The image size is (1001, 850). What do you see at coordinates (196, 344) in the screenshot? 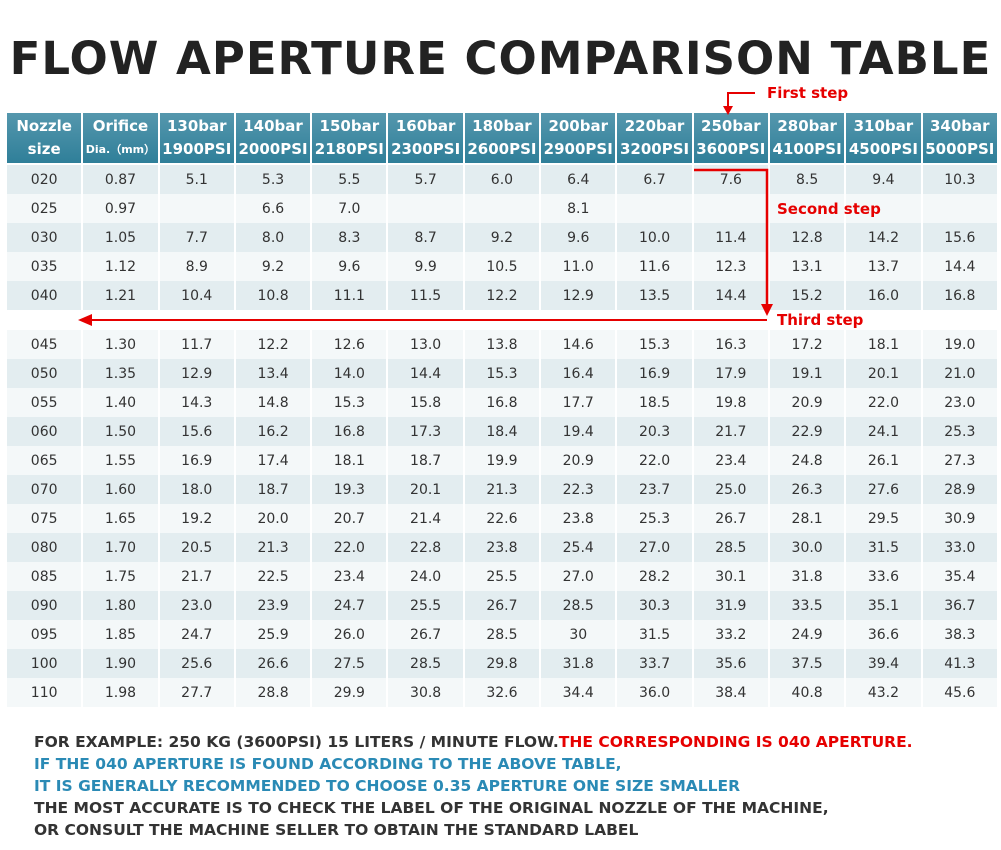
I see `table-cell: 11.7` at bounding box center [196, 344].